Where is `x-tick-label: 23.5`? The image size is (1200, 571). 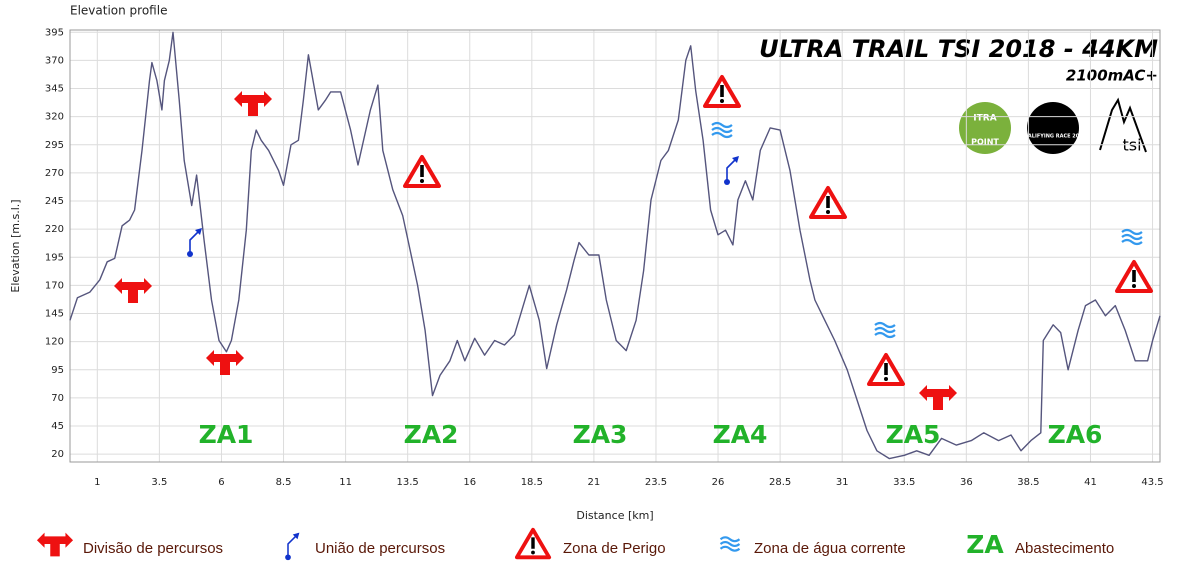
x-tick-label: 23.5 is located at coordinates (656, 482).